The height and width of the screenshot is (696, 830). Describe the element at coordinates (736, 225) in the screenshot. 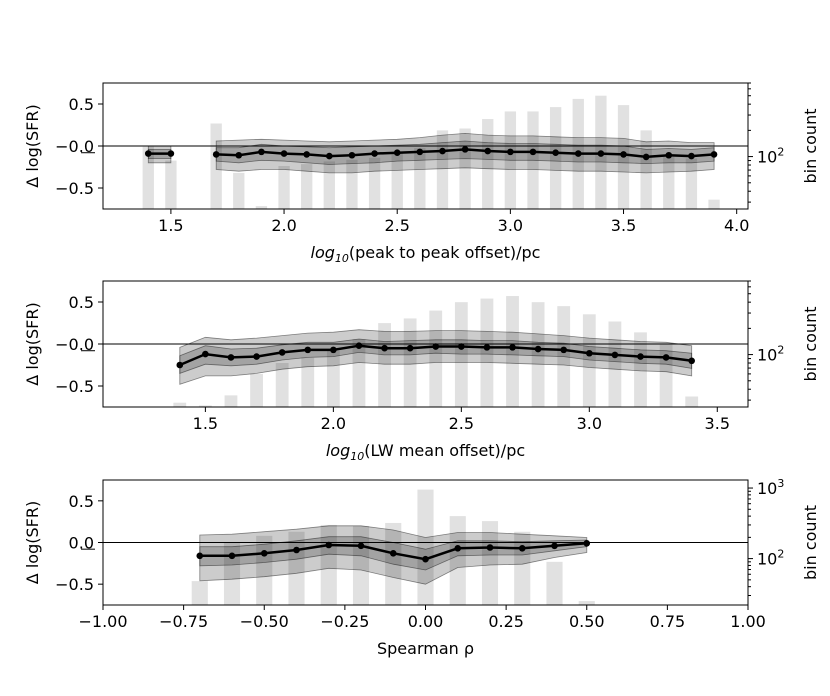

I see `panel-1-x-tick-label: 4.0` at that location.